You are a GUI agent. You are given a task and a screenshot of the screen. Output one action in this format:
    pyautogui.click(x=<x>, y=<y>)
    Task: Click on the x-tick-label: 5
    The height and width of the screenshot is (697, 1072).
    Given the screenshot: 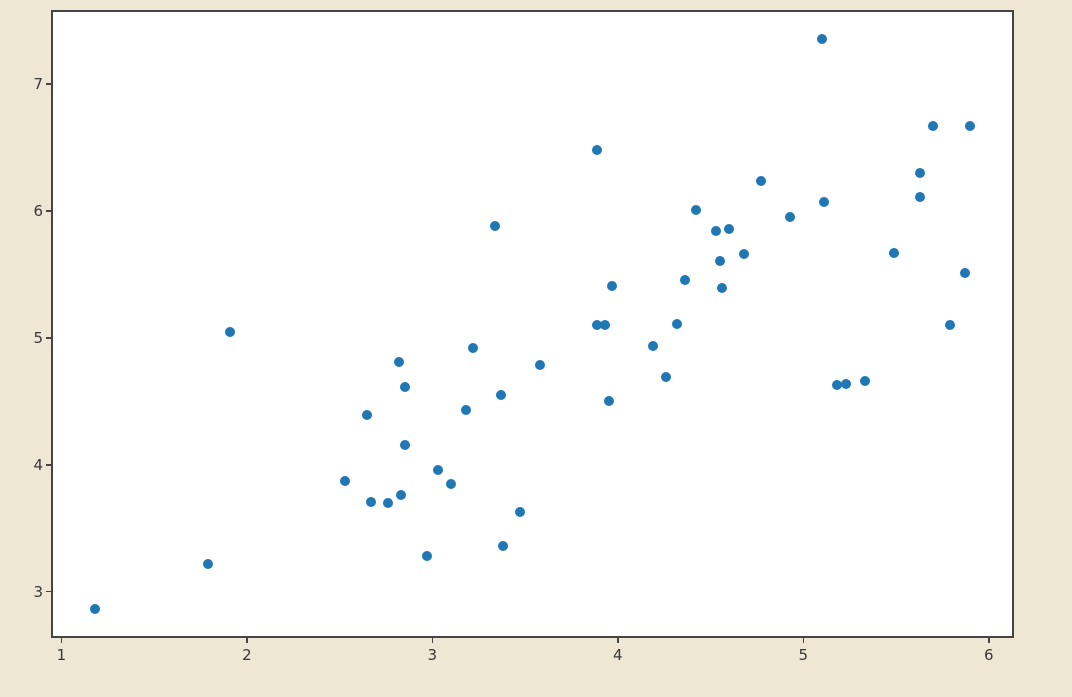 What is the action you would take?
    pyautogui.click(x=803, y=655)
    